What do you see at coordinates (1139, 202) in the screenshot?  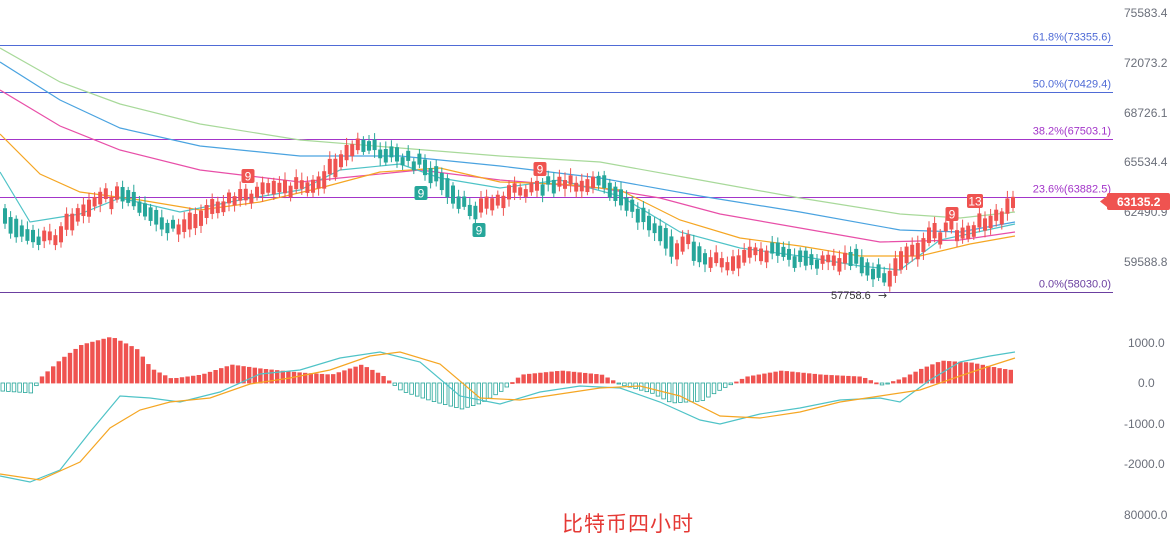 I see `current-price-label: 63135.2` at bounding box center [1139, 202].